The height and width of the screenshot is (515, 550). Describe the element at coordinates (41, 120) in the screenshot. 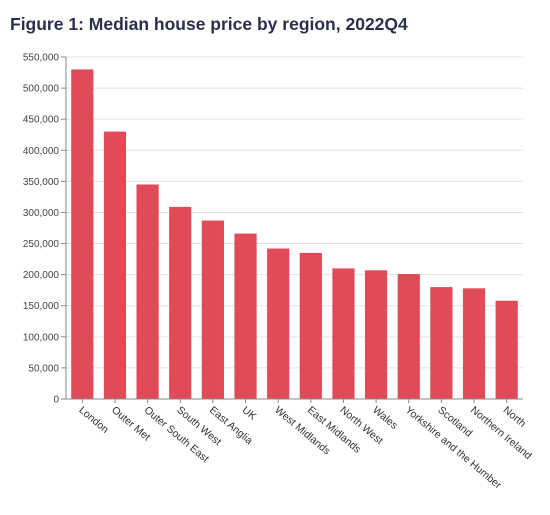

I see `y-tick-label: 450,000` at that location.